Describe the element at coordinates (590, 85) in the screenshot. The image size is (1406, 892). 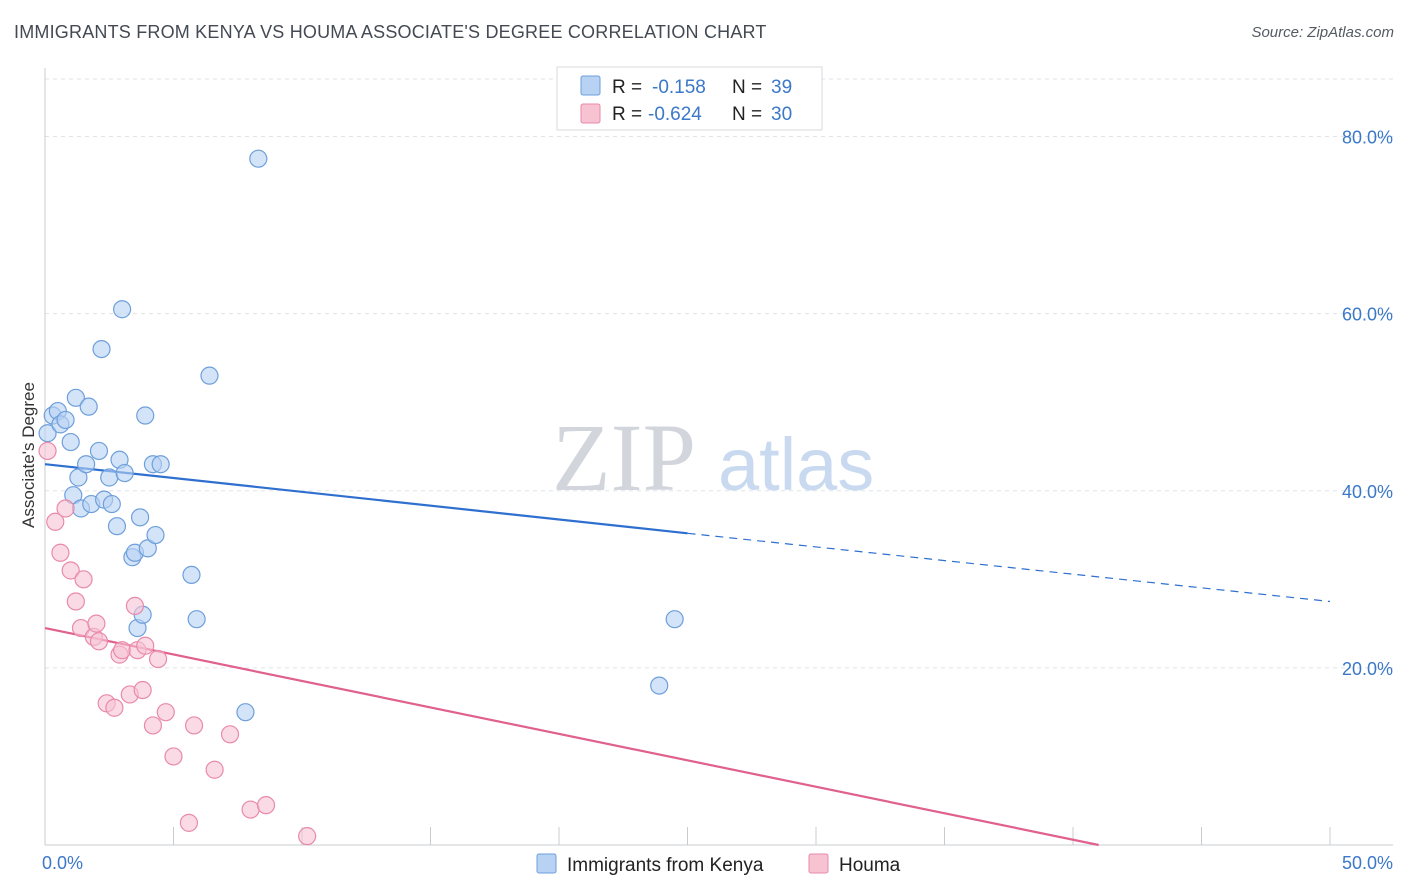
I see `legend-swatch-kenya` at that location.